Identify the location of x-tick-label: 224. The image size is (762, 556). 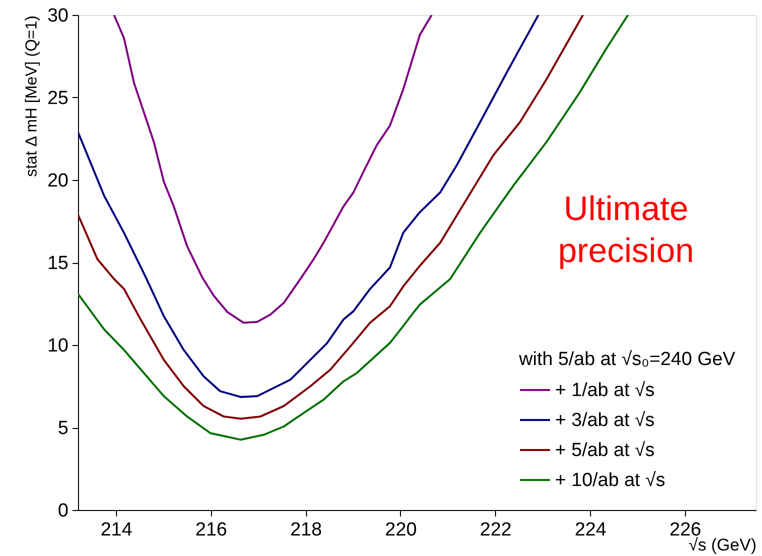
(590, 530).